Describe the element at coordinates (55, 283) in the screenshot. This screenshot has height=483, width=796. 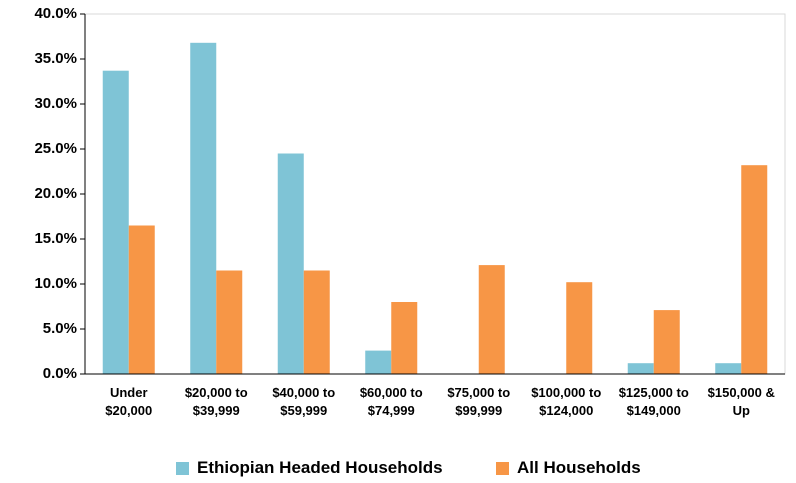
I see `y-tick-label: 10.0%` at that location.